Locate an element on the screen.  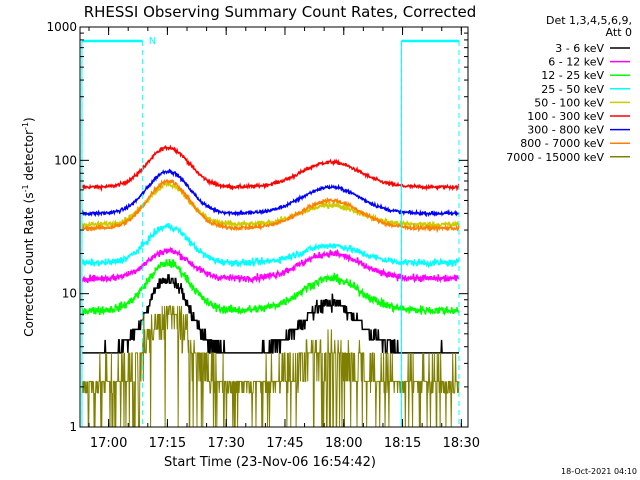
y-axis-title: Corrected Count Rate (s-1 detector-1) is located at coordinates (28, 226).